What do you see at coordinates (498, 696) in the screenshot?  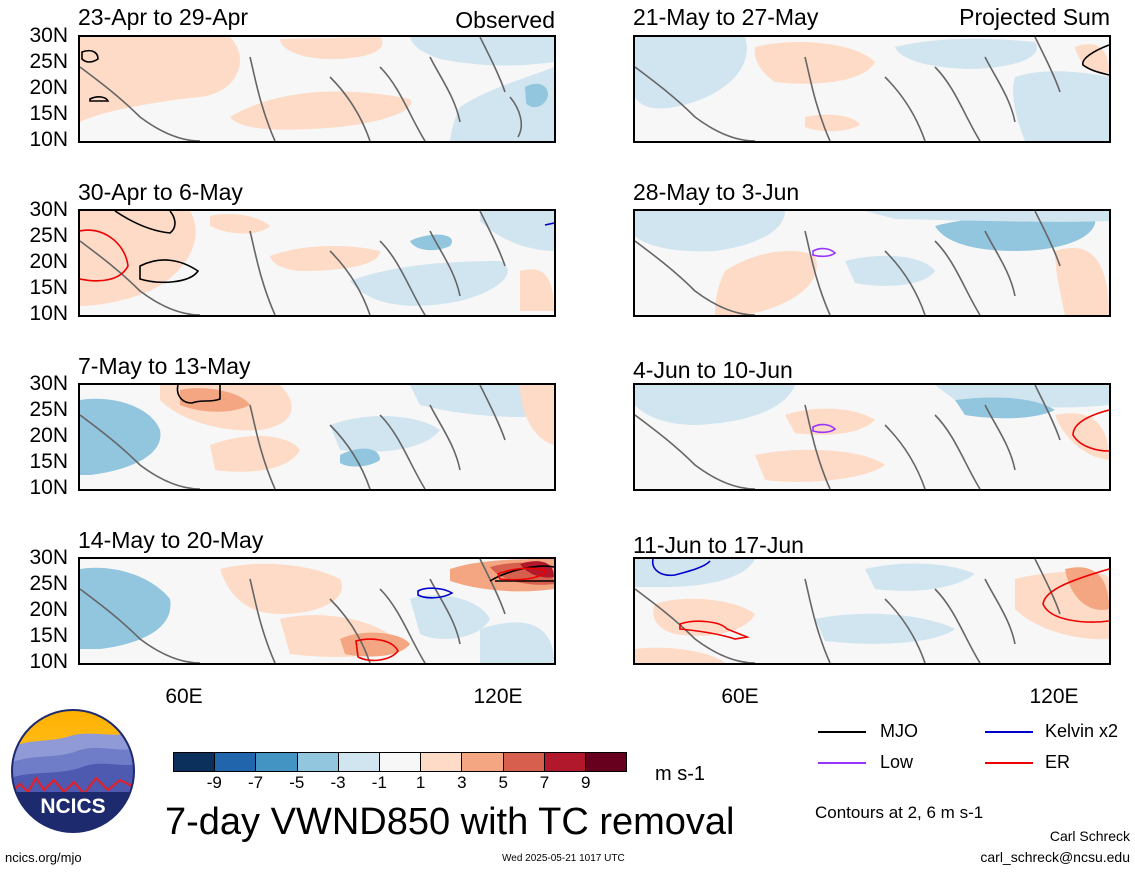 I see `lon-label-left-120e: 120E` at bounding box center [498, 696].